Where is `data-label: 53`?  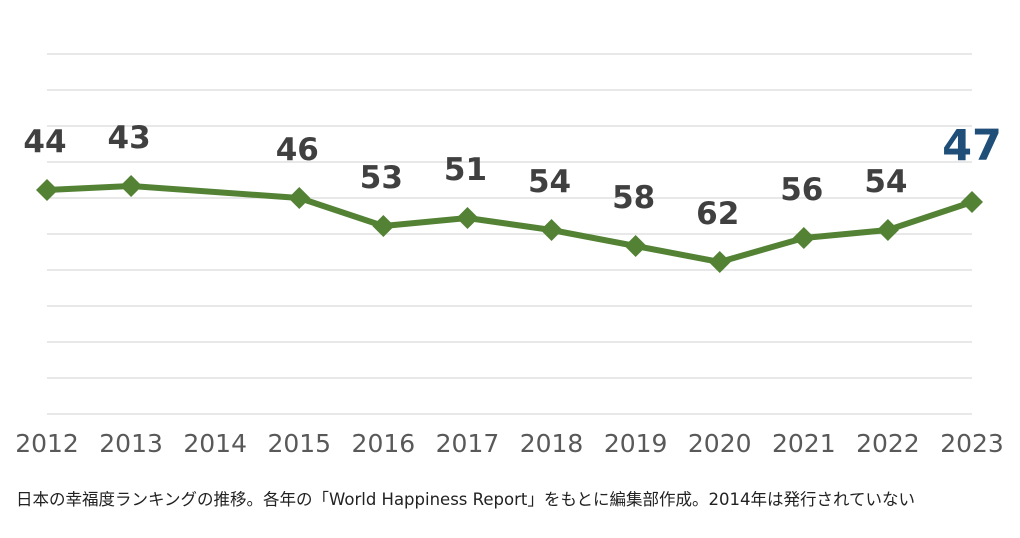 data-label: 53 is located at coordinates (381, 178).